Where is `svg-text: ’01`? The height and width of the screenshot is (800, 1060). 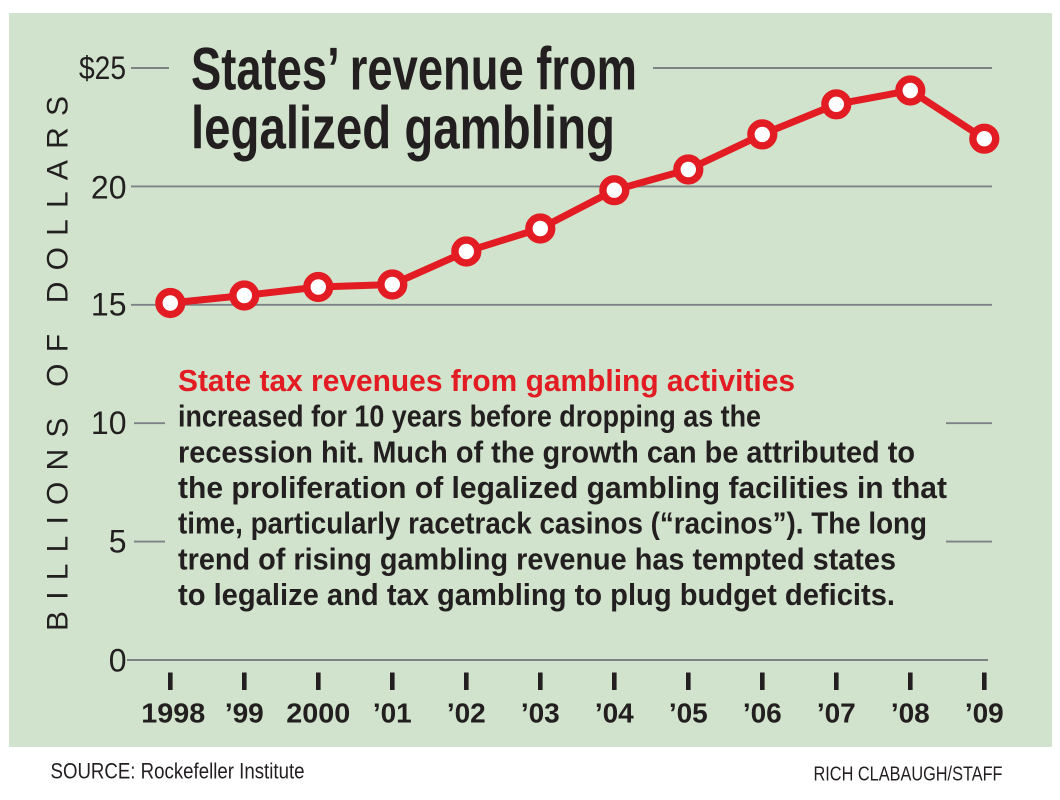 svg-text: ’01 is located at coordinates (392, 713).